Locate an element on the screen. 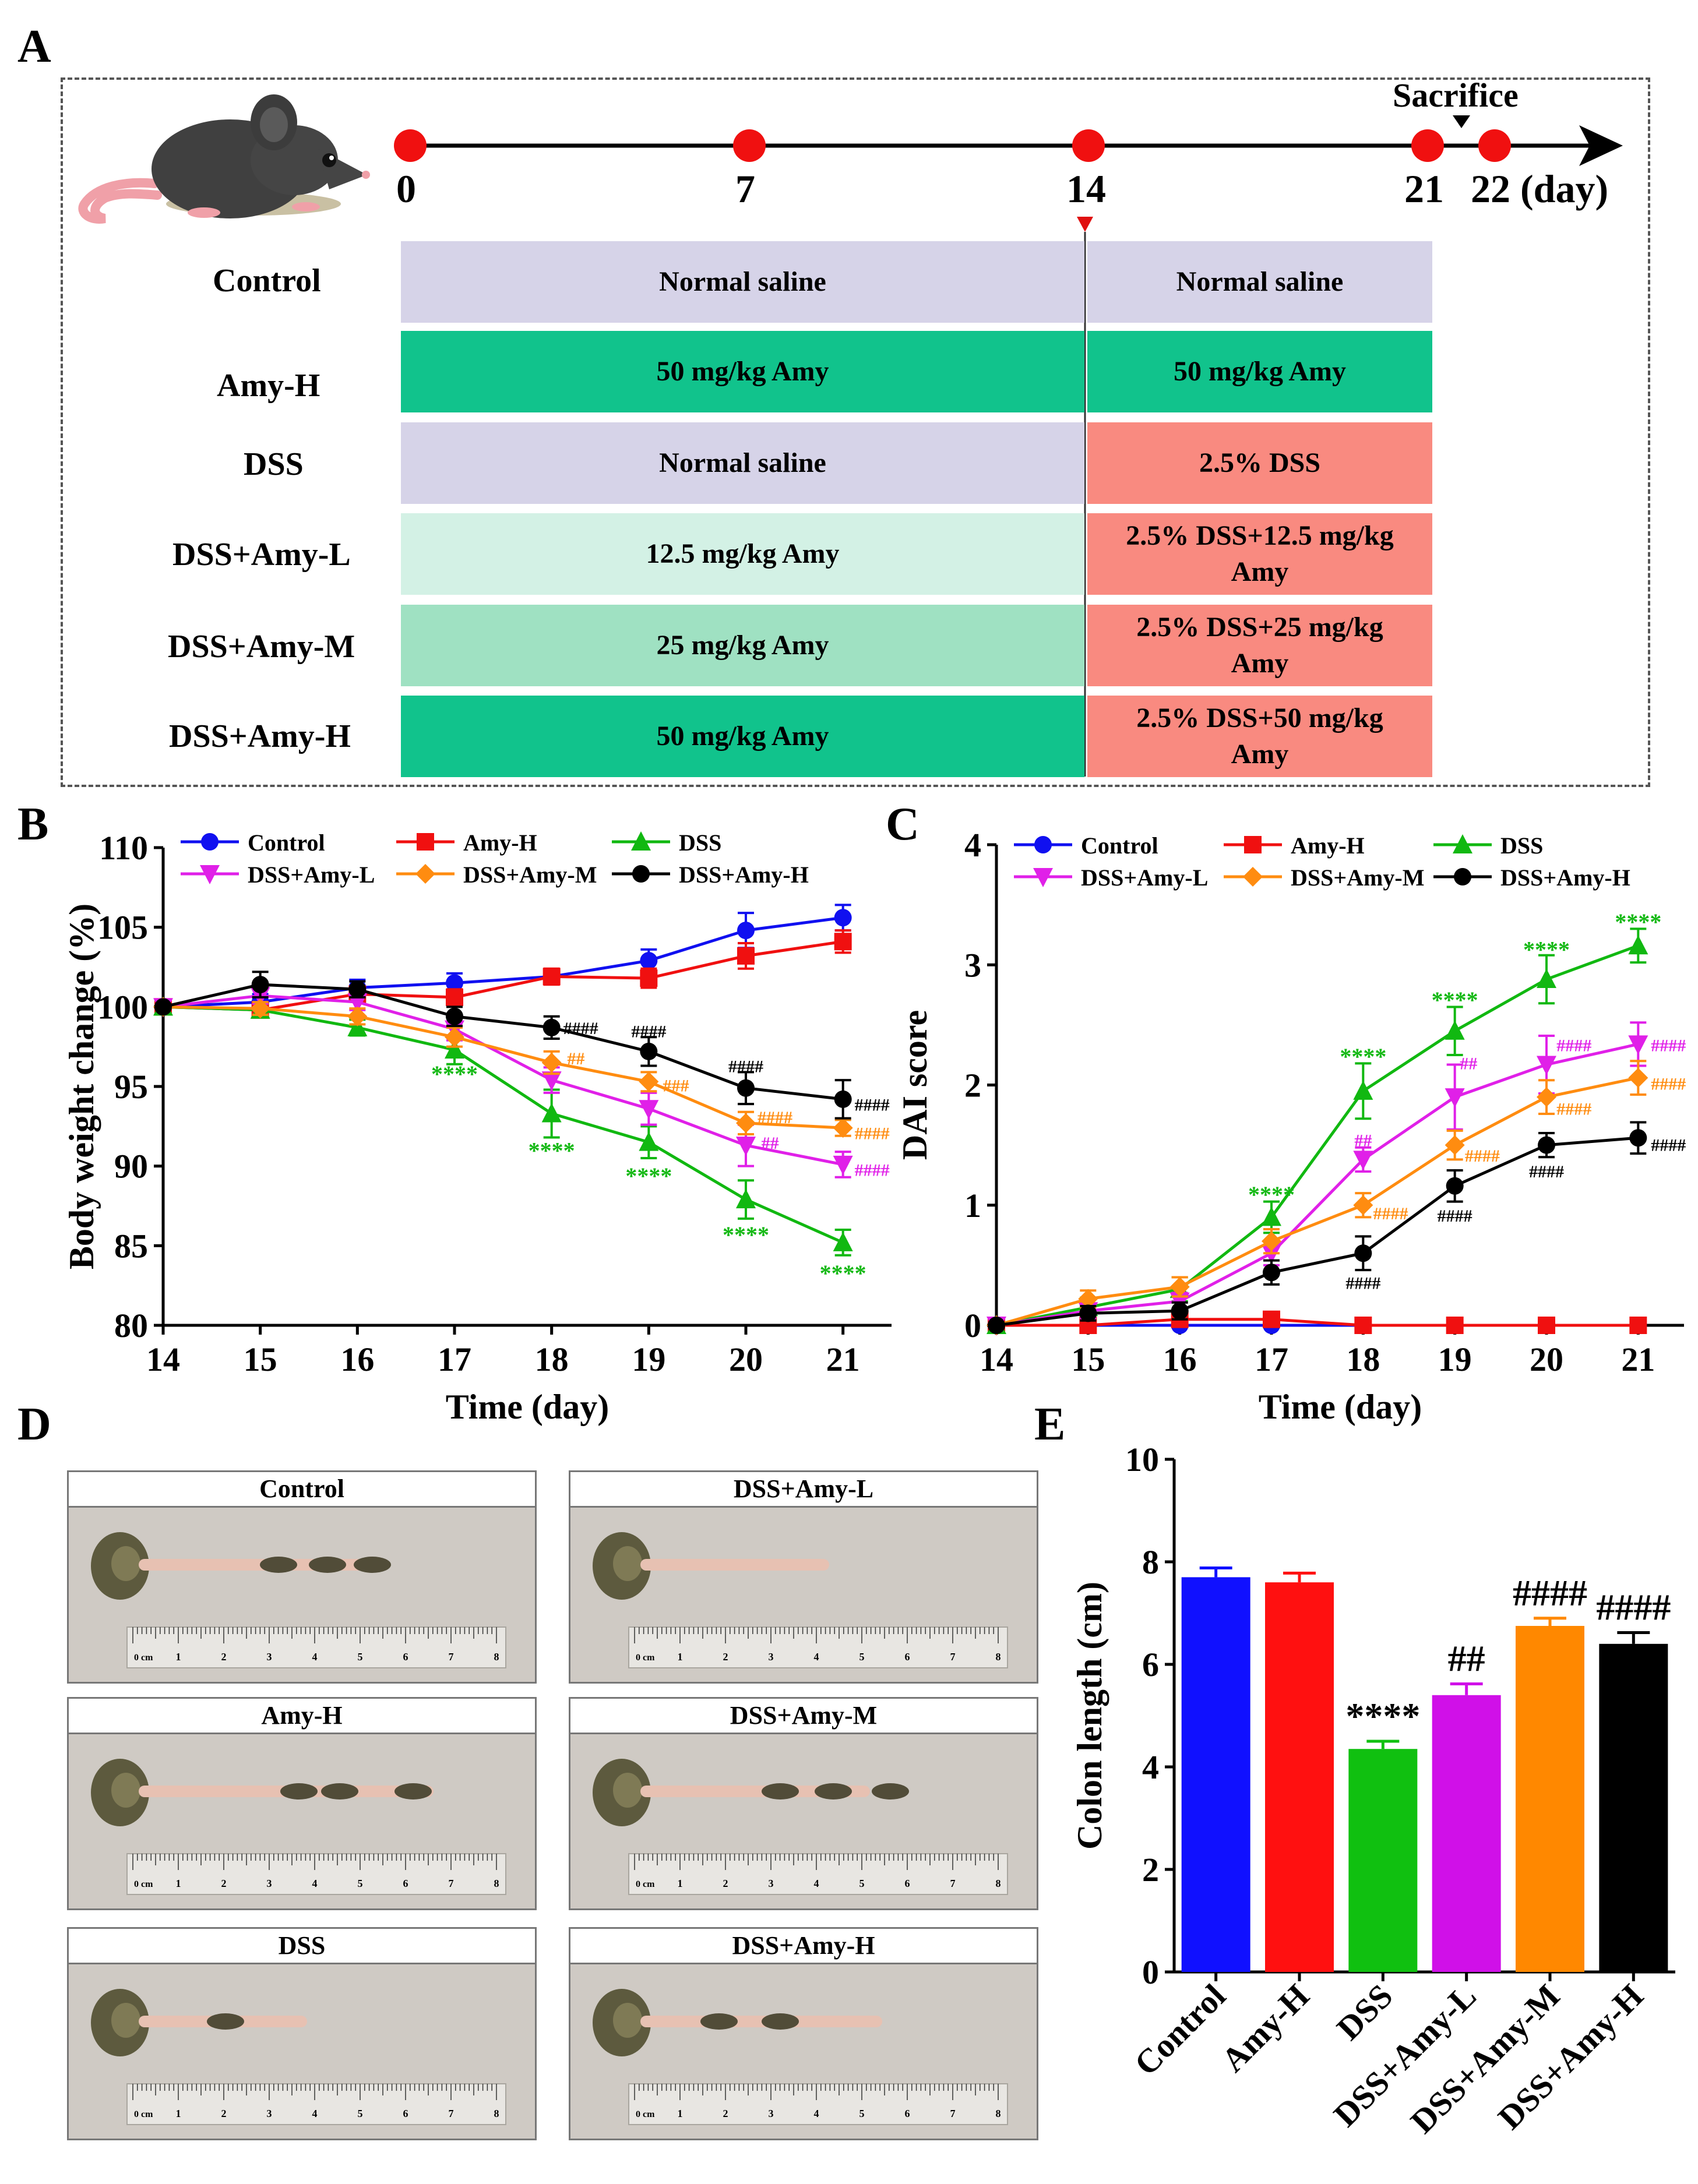  y-tick-label: 95 is located at coordinates (131, 1087).